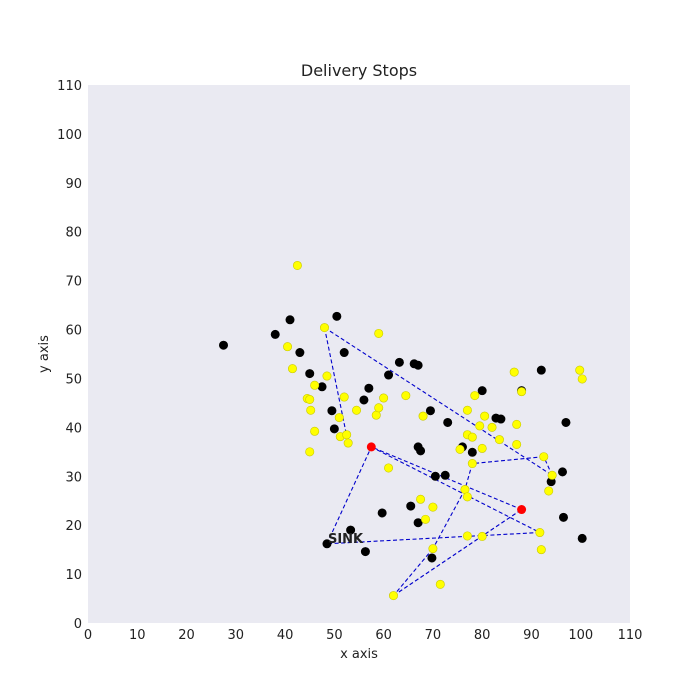  Describe the element at coordinates (334, 635) in the screenshot. I see `x-tick-label-50: 50` at that location.